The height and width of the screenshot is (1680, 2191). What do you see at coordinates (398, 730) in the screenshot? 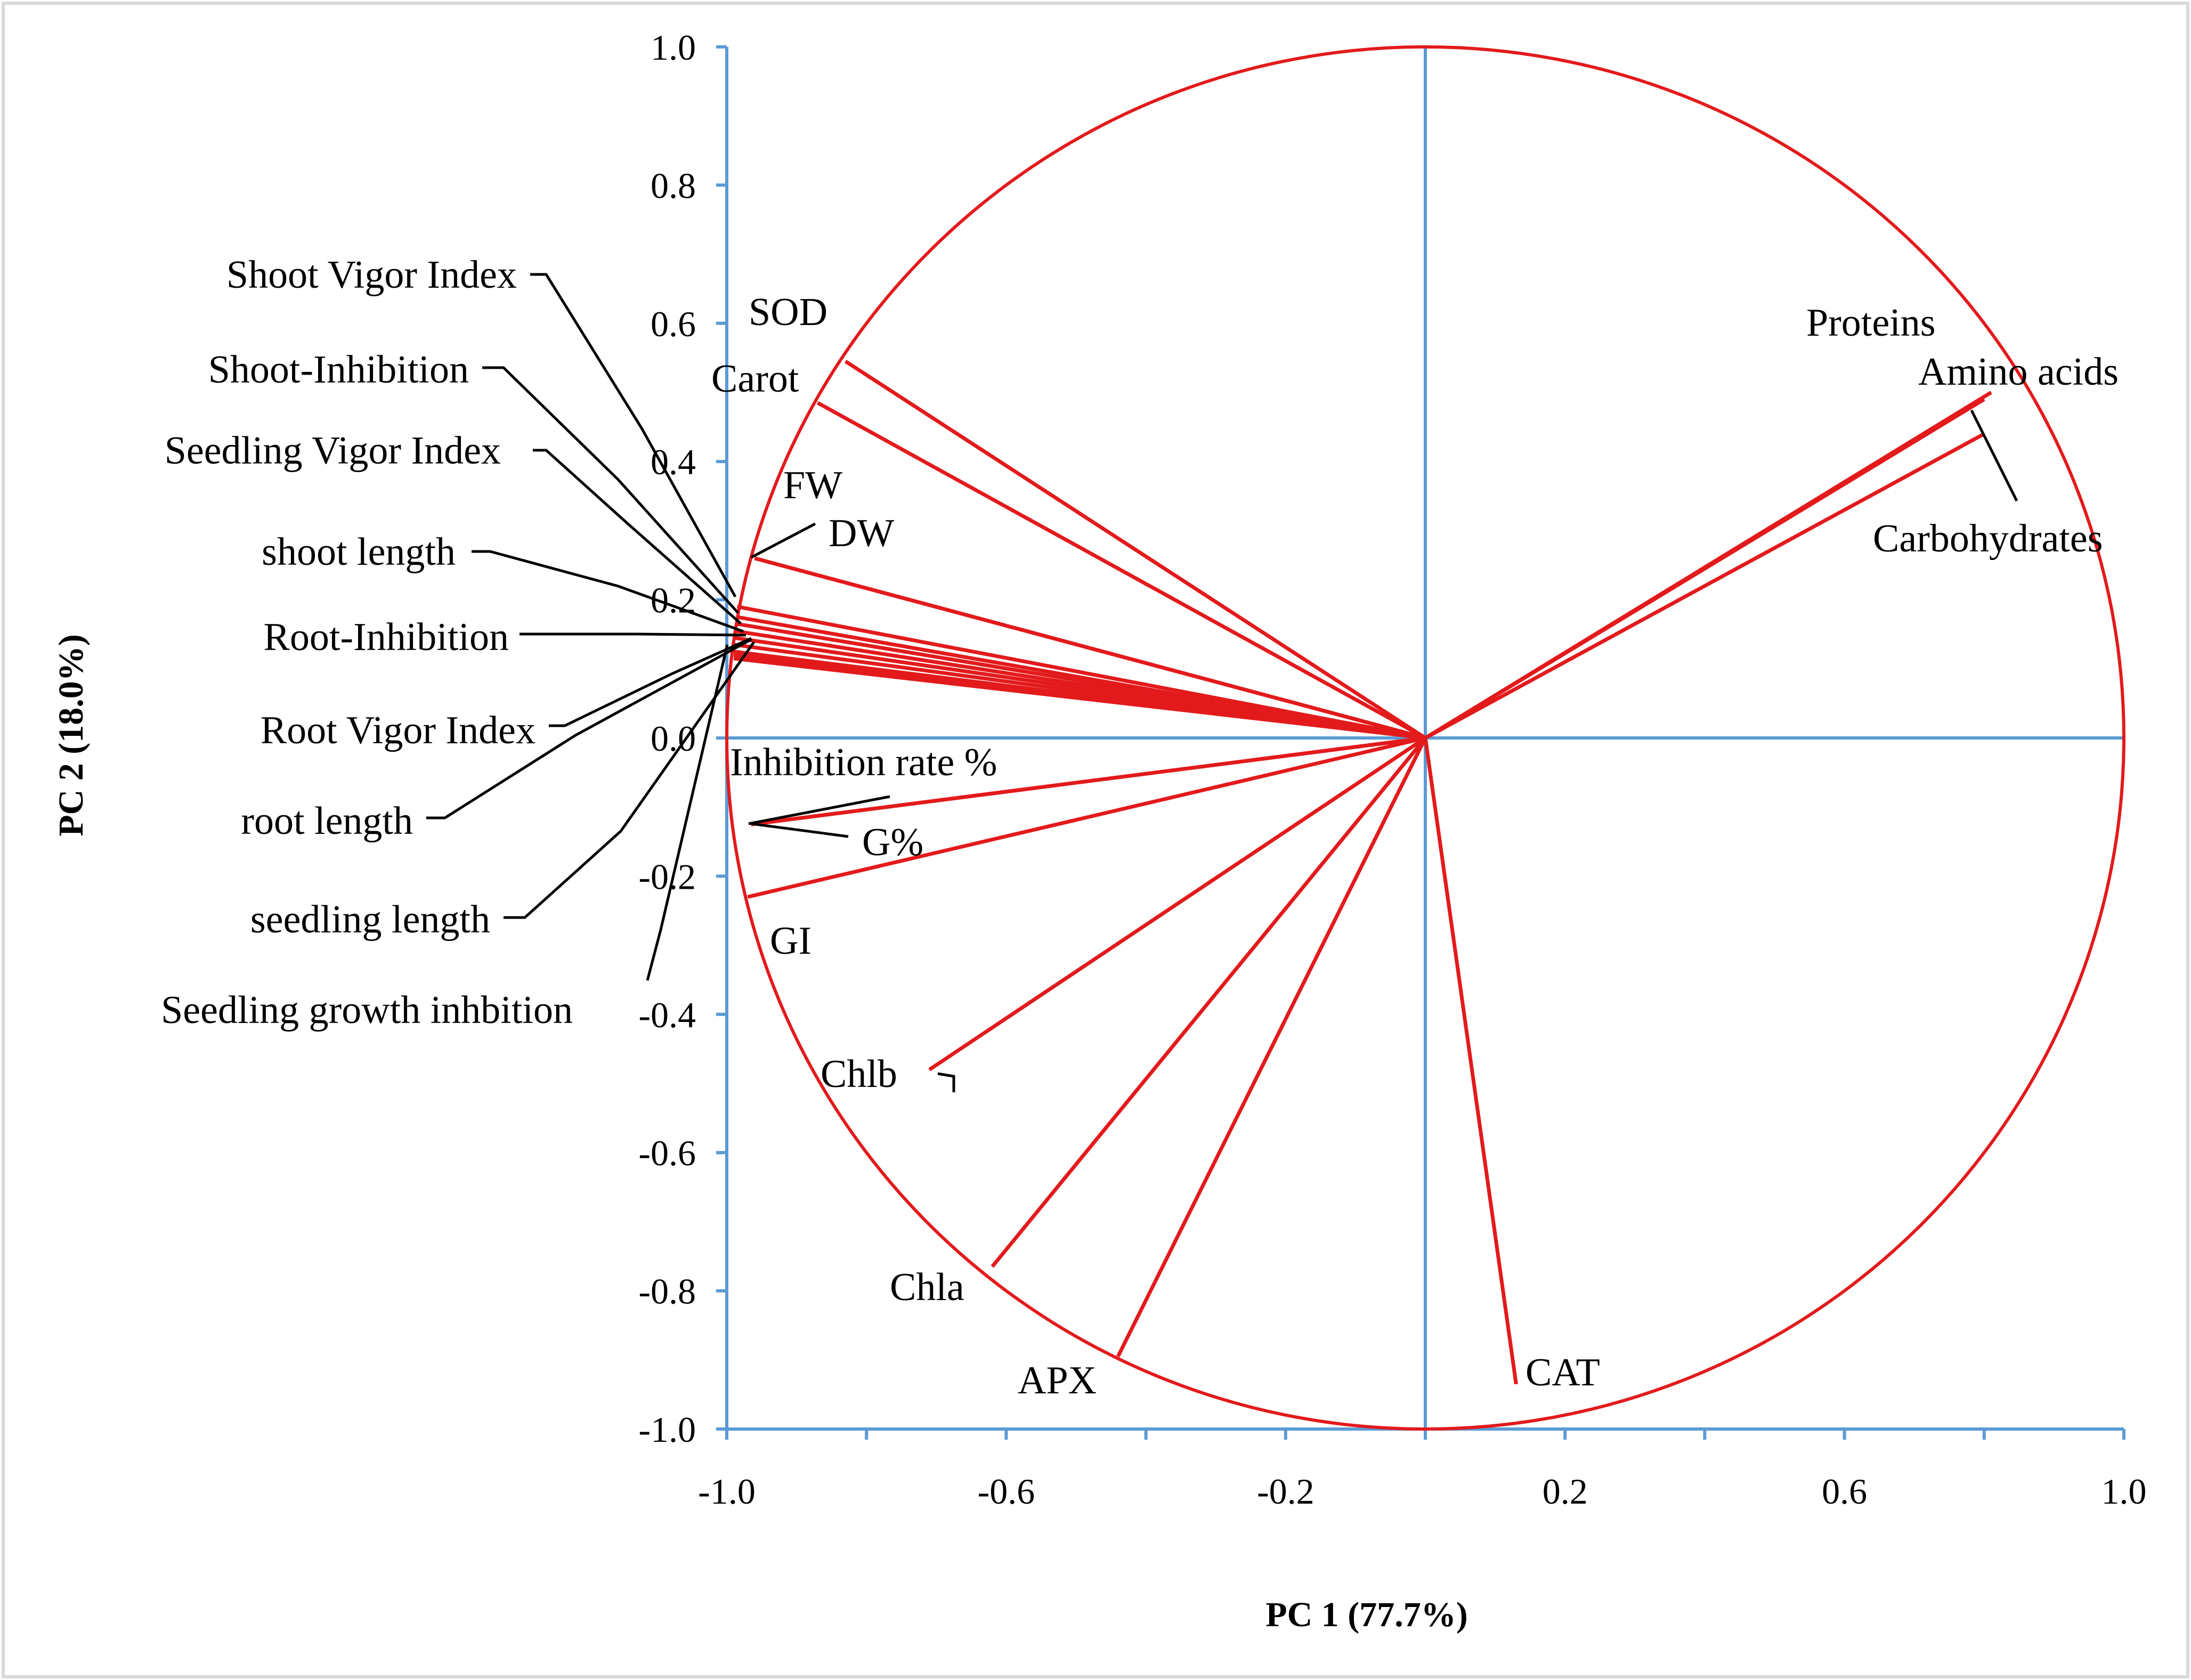
I see `label-root-vigor-index: Root Vigor Index` at bounding box center [398, 730].